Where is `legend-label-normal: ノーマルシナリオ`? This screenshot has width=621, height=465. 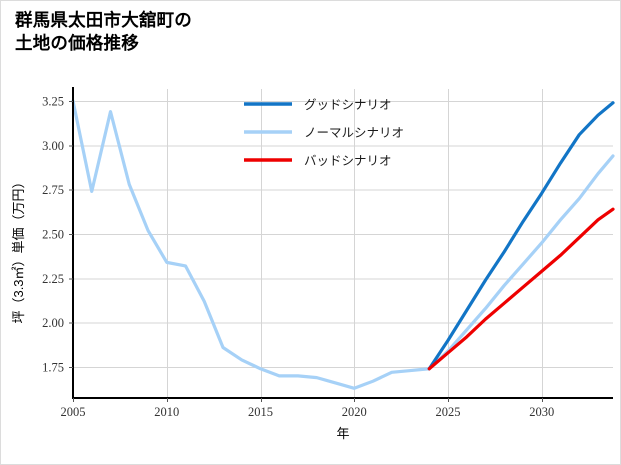 legend-label-normal: ノーマルシナリオ is located at coordinates (354, 133).